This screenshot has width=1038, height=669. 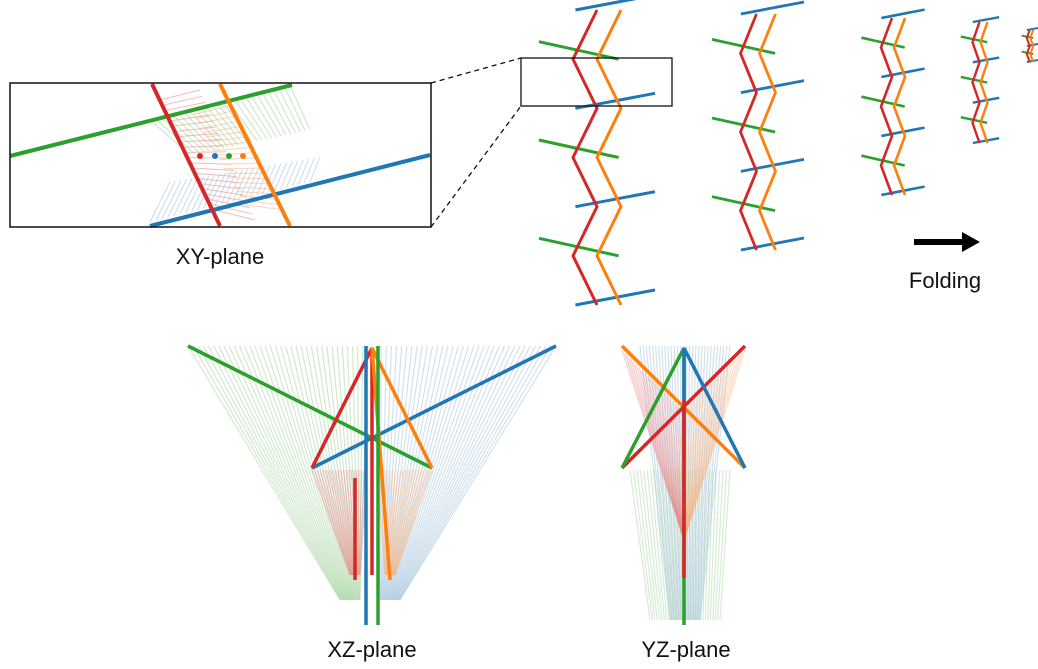 What do you see at coordinates (243, 156) in the screenshot?
I see `xy-dot-orange` at bounding box center [243, 156].